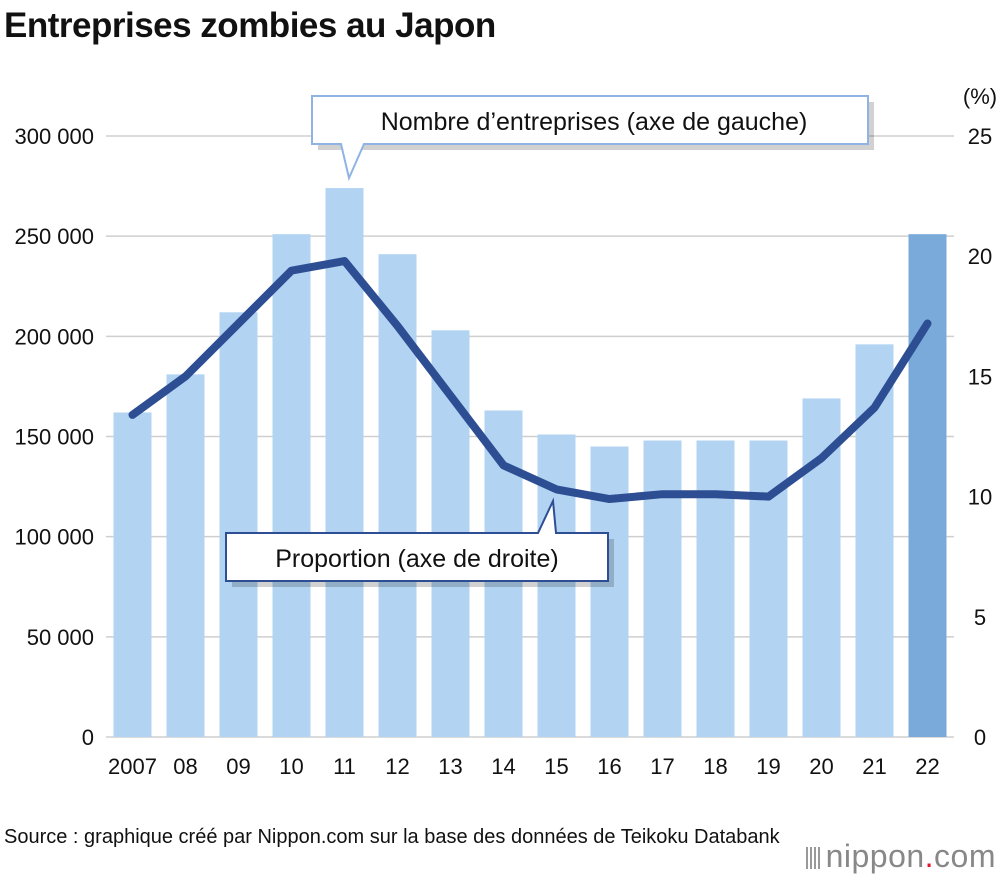  I want to click on brand-logo: nippon.com, so click(900, 856).